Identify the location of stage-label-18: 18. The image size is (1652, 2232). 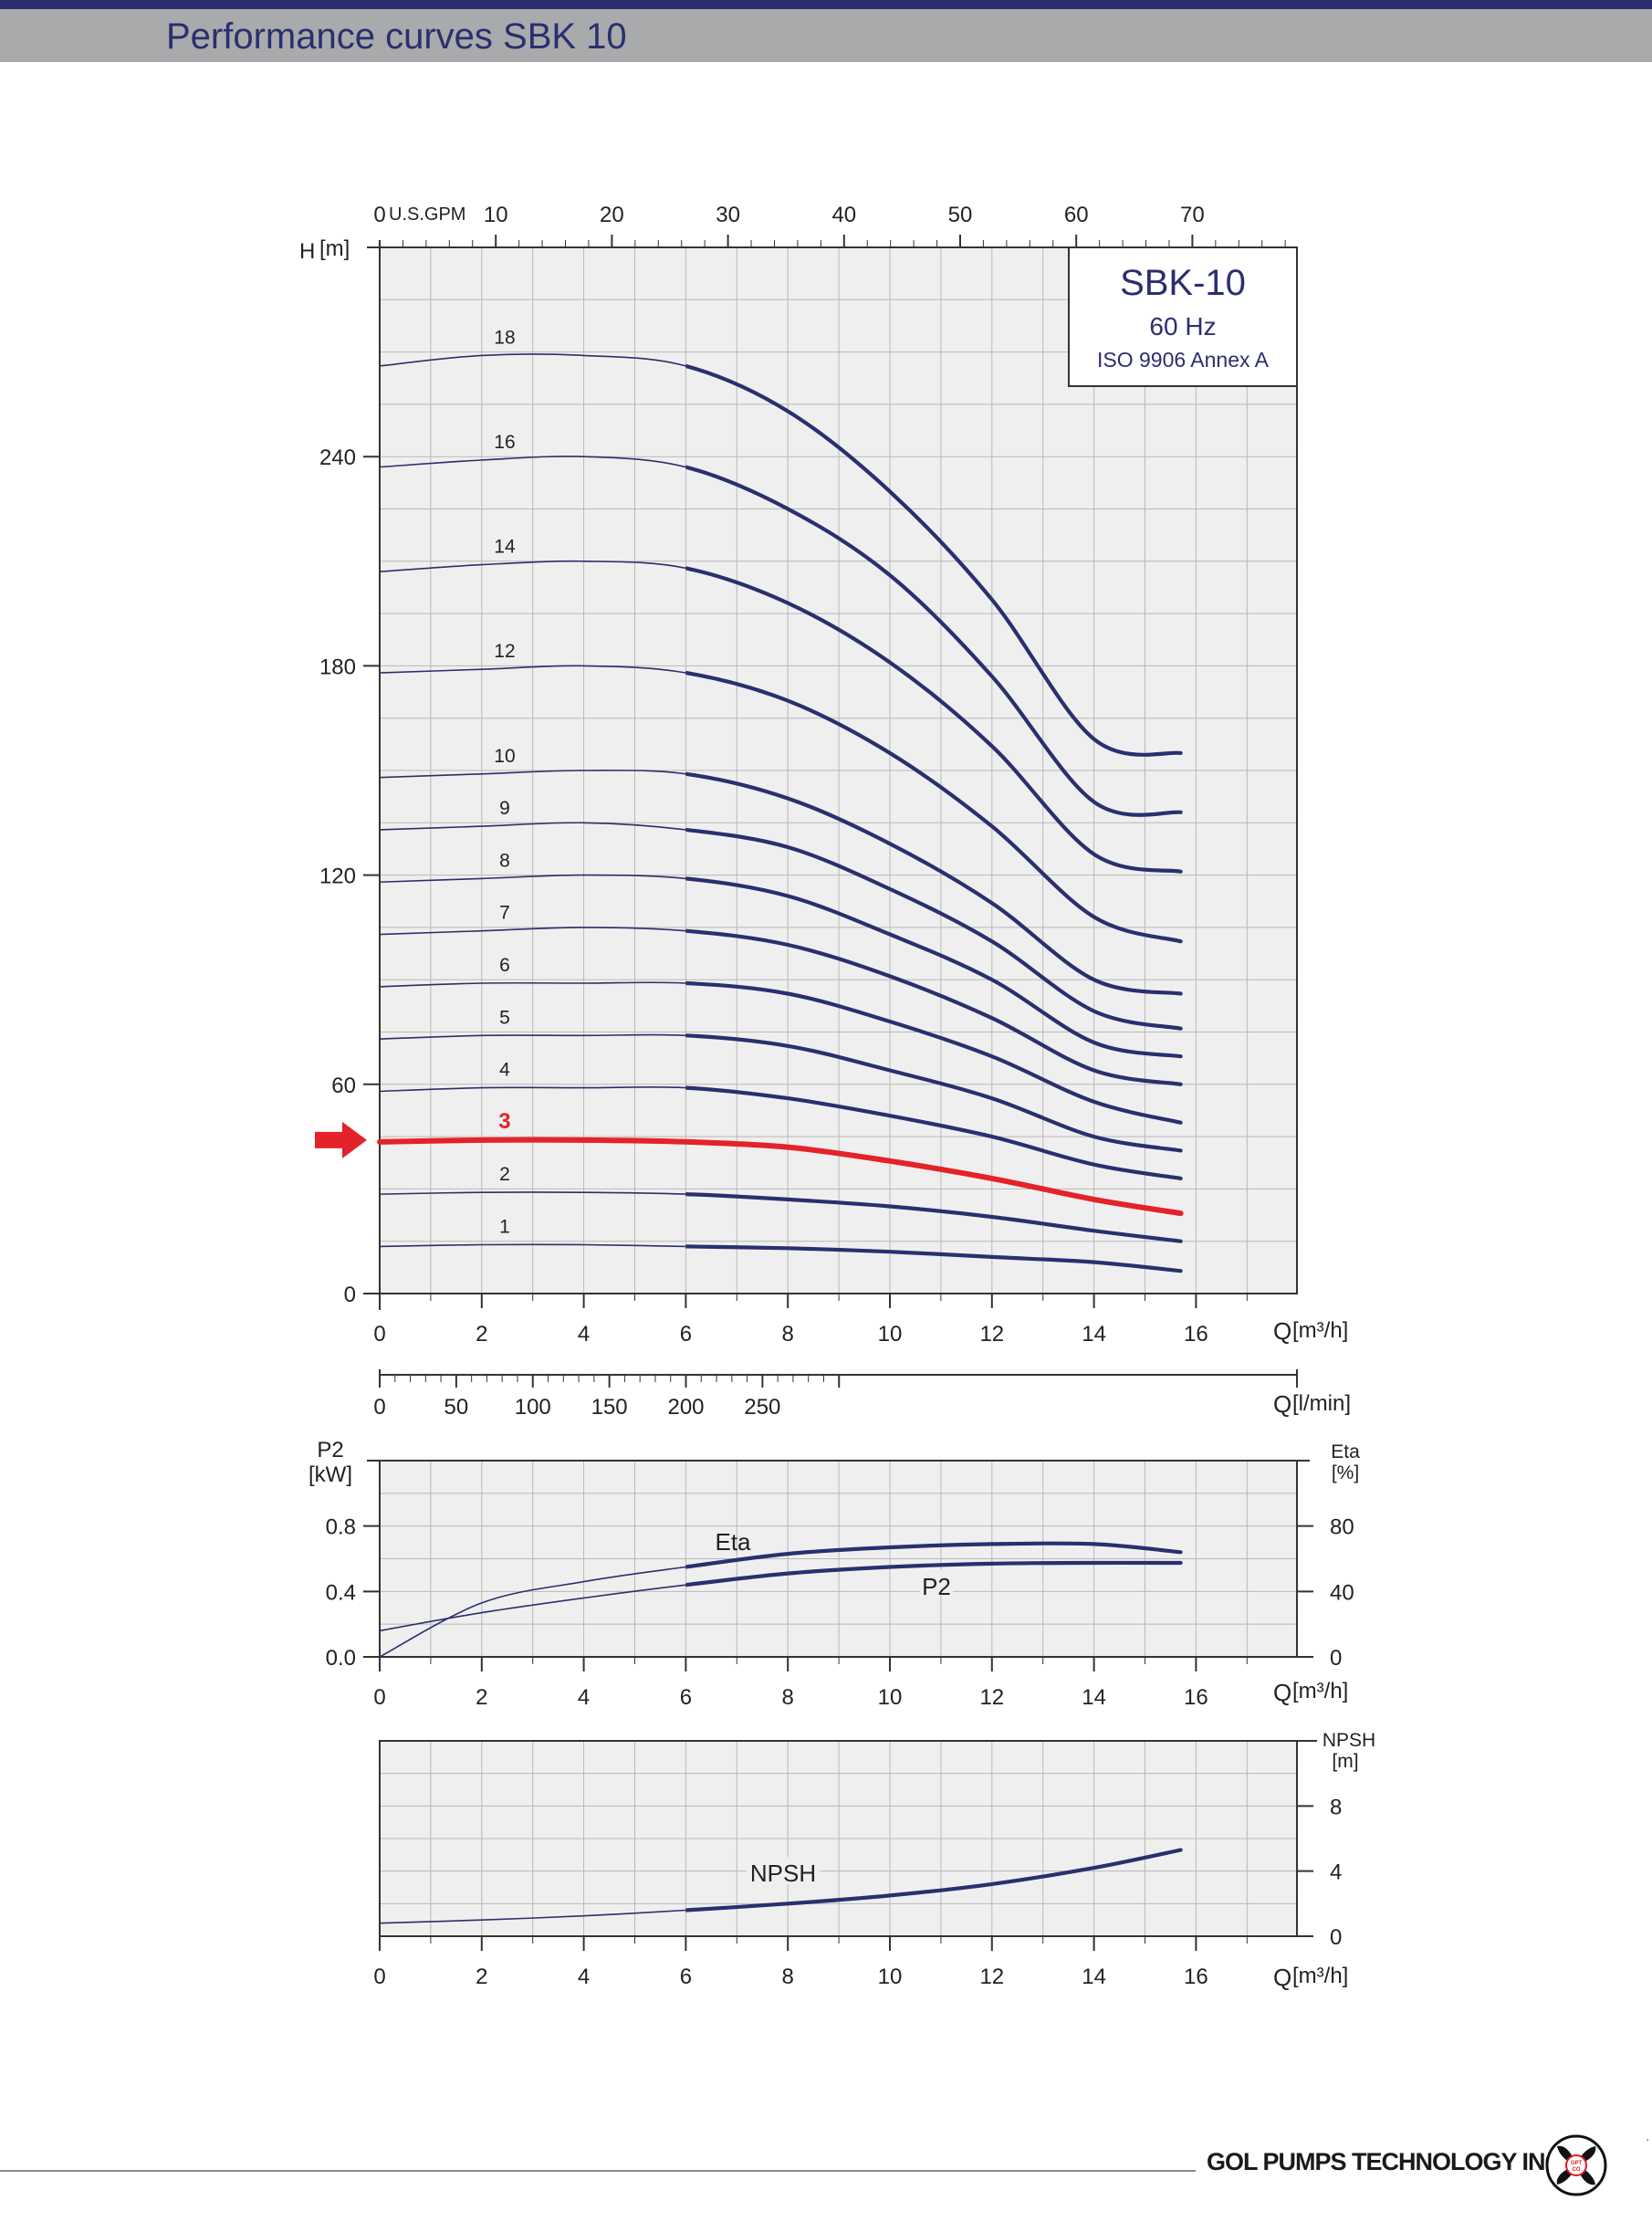
(504, 337).